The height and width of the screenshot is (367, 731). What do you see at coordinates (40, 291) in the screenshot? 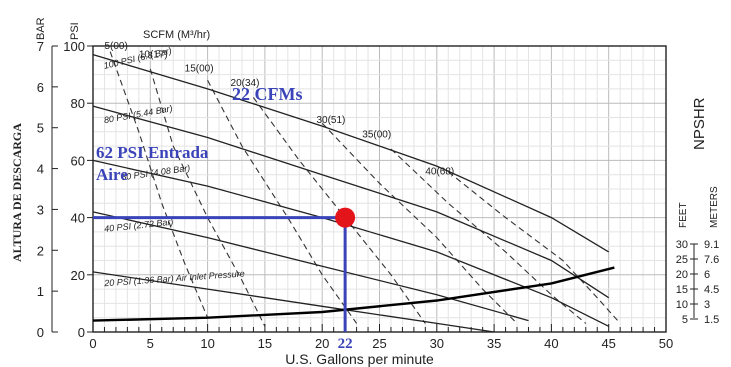
I see `bar-tick-label: 1` at bounding box center [40, 291].